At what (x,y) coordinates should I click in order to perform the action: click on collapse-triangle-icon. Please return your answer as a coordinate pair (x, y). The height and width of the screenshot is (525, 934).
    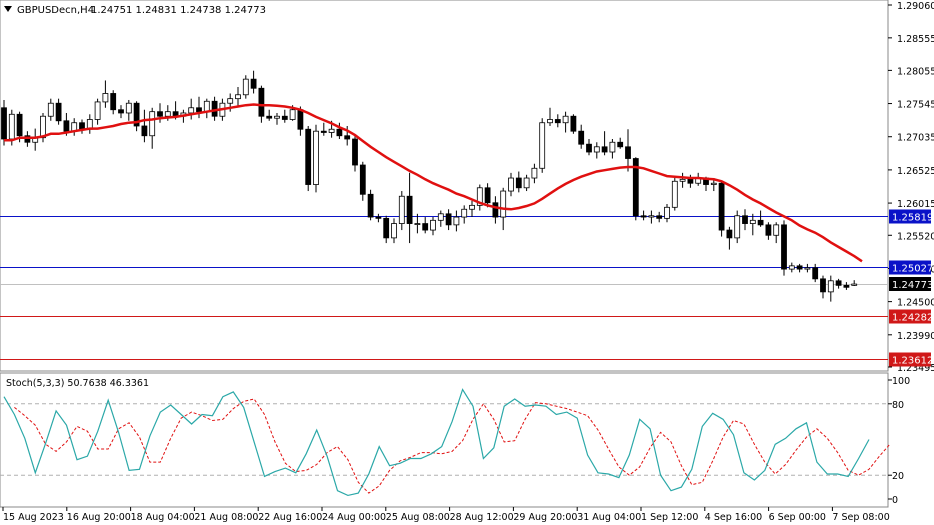
    Looking at the image, I should click on (8, 9).